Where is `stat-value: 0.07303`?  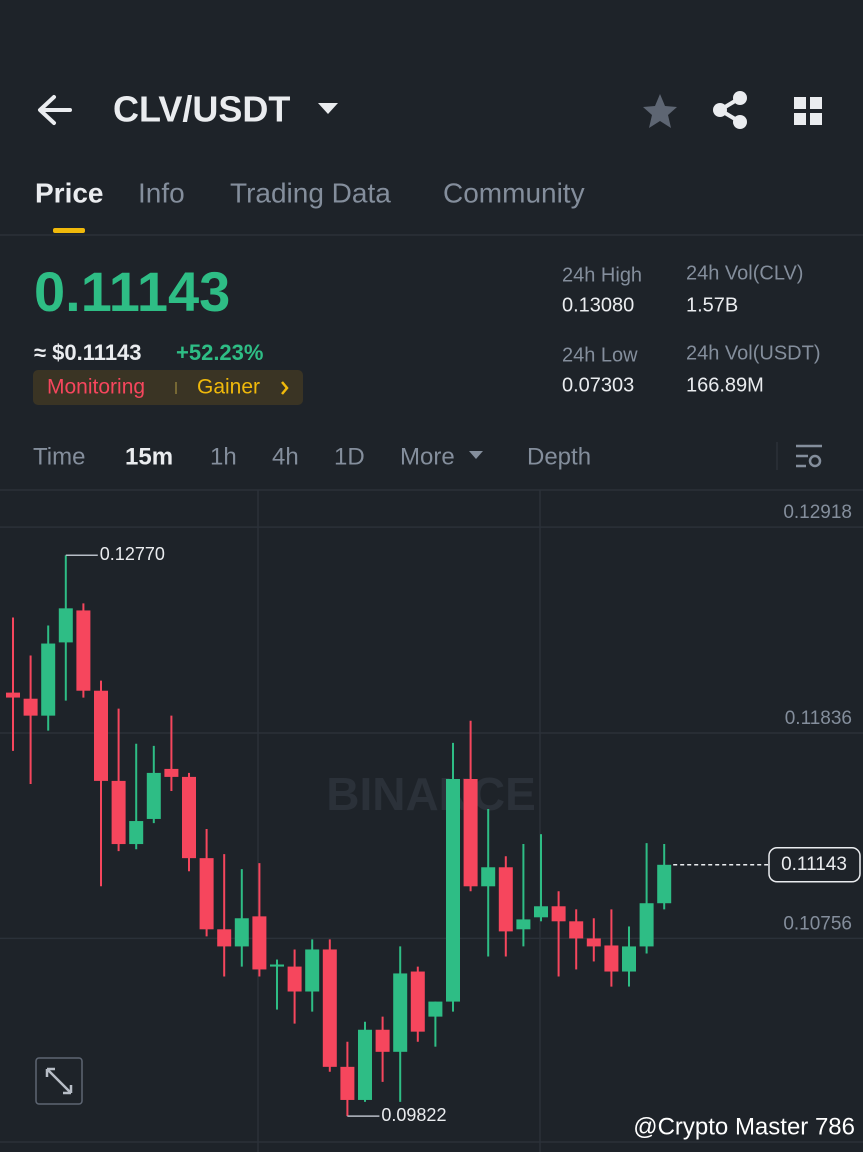
stat-value: 0.07303 is located at coordinates (598, 385).